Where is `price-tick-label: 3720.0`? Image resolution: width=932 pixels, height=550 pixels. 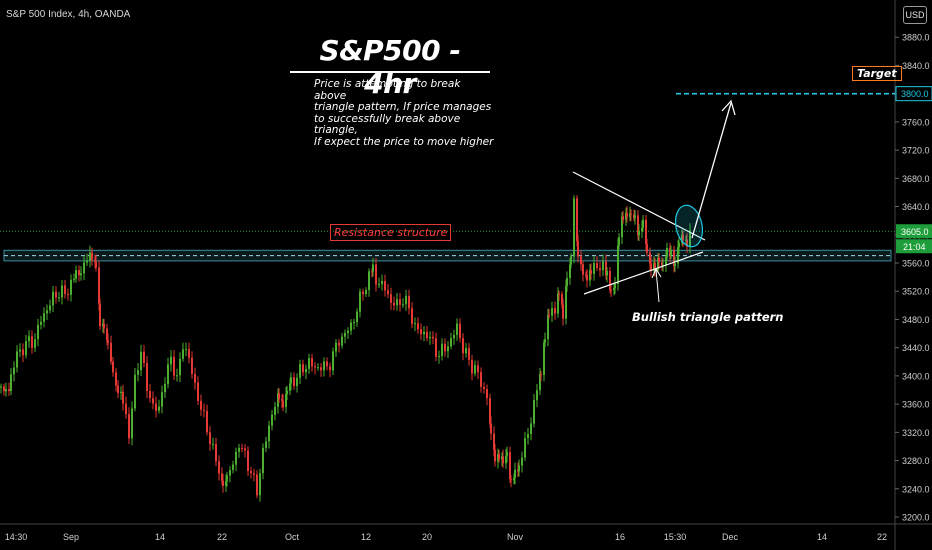
price-tick-label: 3720.0 is located at coordinates (916, 151).